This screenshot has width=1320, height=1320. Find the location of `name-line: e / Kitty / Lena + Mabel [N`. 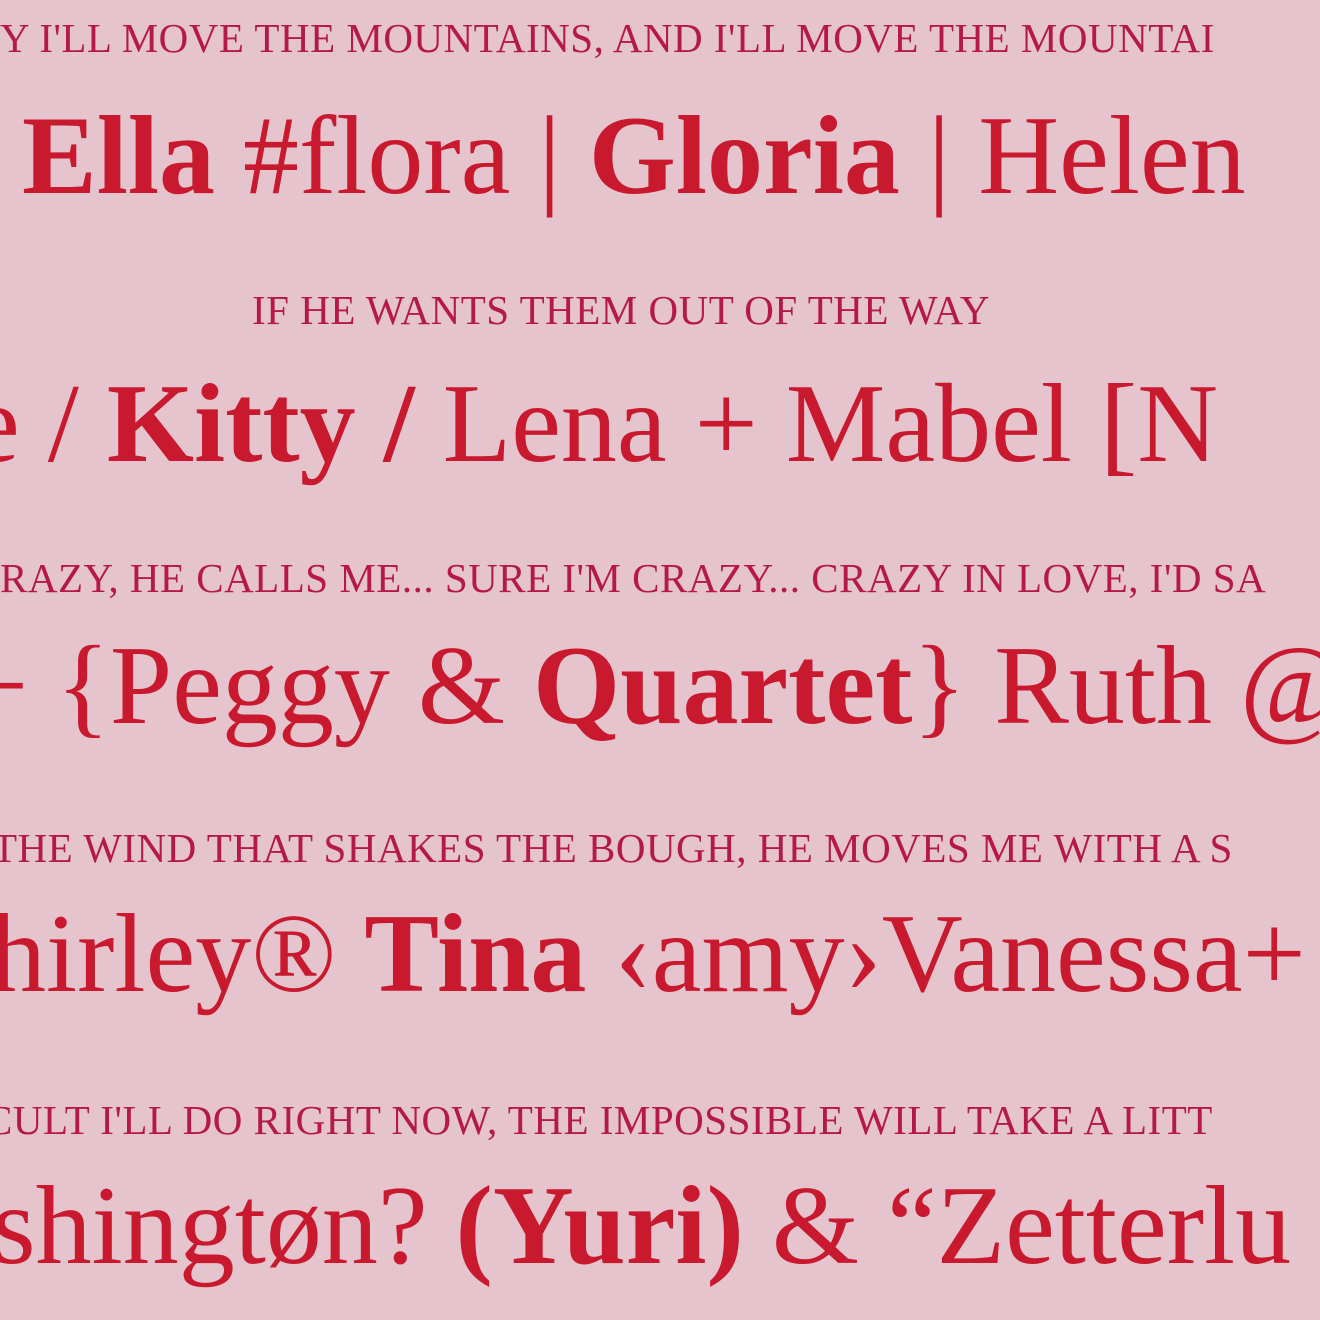

name-line: e / Kitty / Lena + Mabel [N is located at coordinates (609, 424).